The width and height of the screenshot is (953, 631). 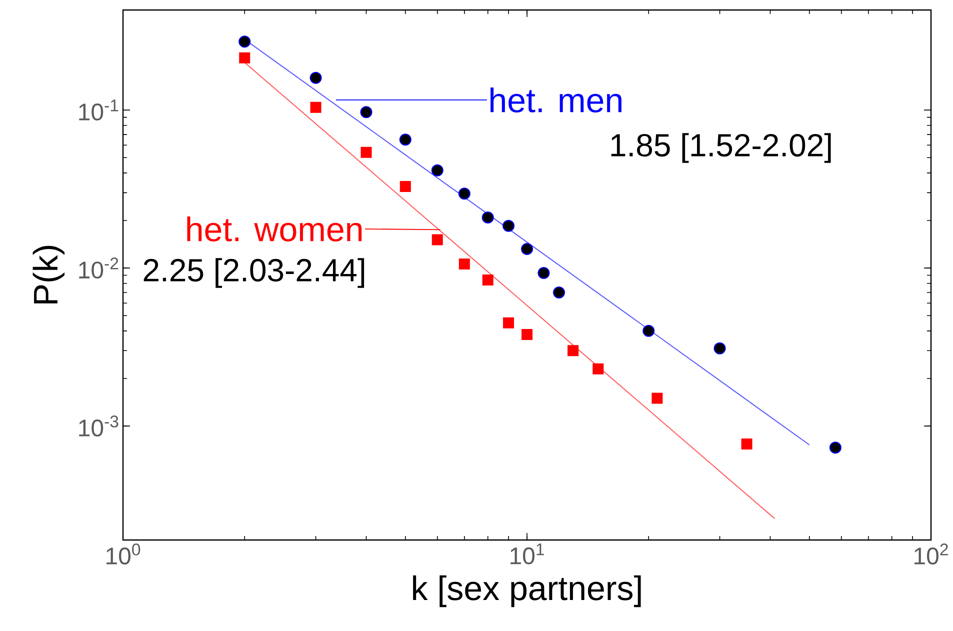 What do you see at coordinates (123, 554) in the screenshot?
I see `x-tick-label: 10$^{0}$` at bounding box center [123, 554].